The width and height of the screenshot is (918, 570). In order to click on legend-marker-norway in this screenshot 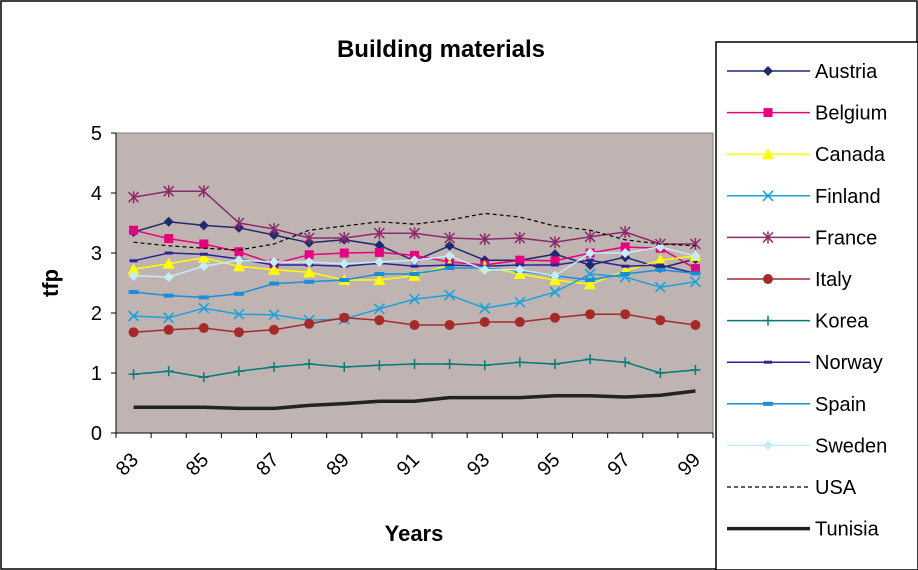, I will do `click(768, 362)`.